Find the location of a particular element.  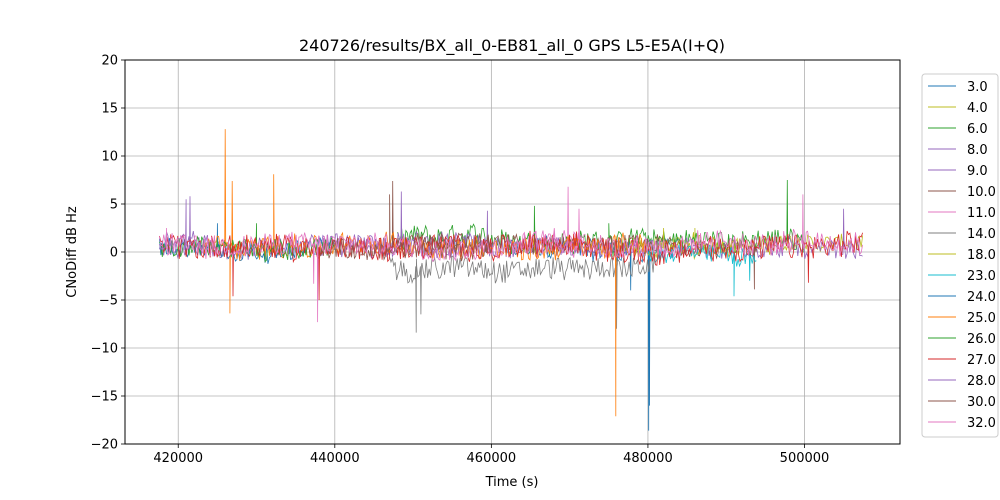

legend-label-18-0: 18.0 is located at coordinates (981, 255).